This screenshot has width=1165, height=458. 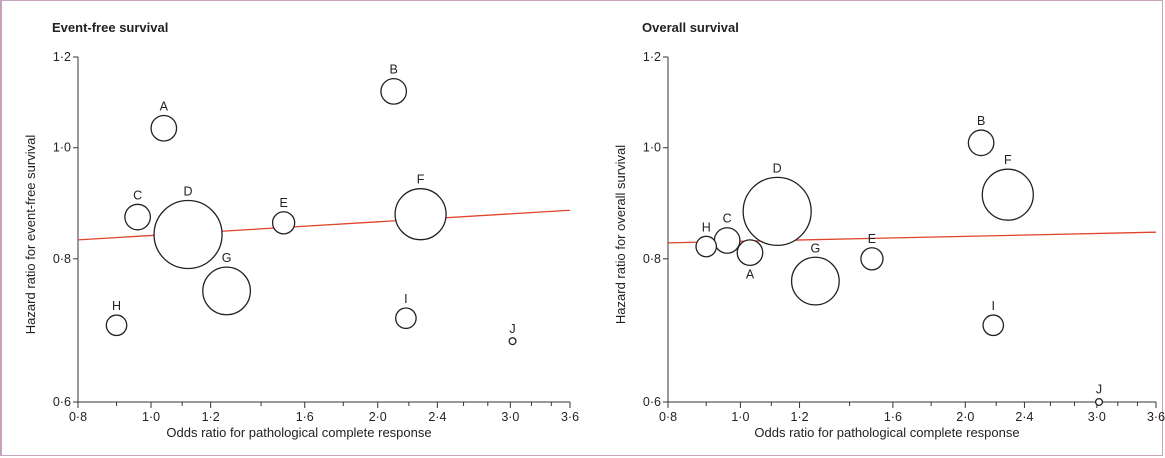 I want to click on chart2-point-G, so click(x=815, y=281).